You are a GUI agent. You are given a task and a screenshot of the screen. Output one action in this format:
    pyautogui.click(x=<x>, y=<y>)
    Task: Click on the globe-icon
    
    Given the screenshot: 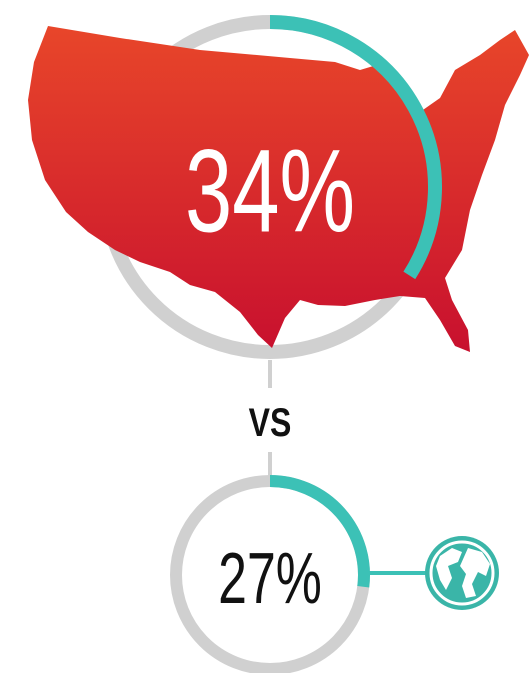 What is the action you would take?
    pyautogui.click(x=462, y=573)
    